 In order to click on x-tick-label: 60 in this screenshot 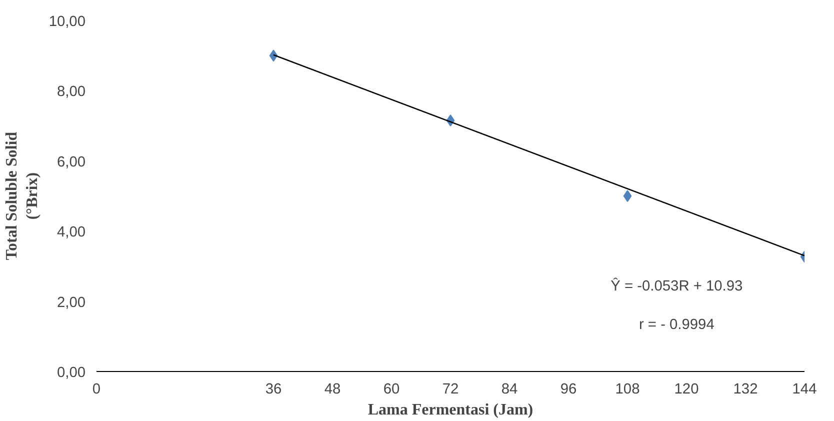, I will do `click(391, 390)`.